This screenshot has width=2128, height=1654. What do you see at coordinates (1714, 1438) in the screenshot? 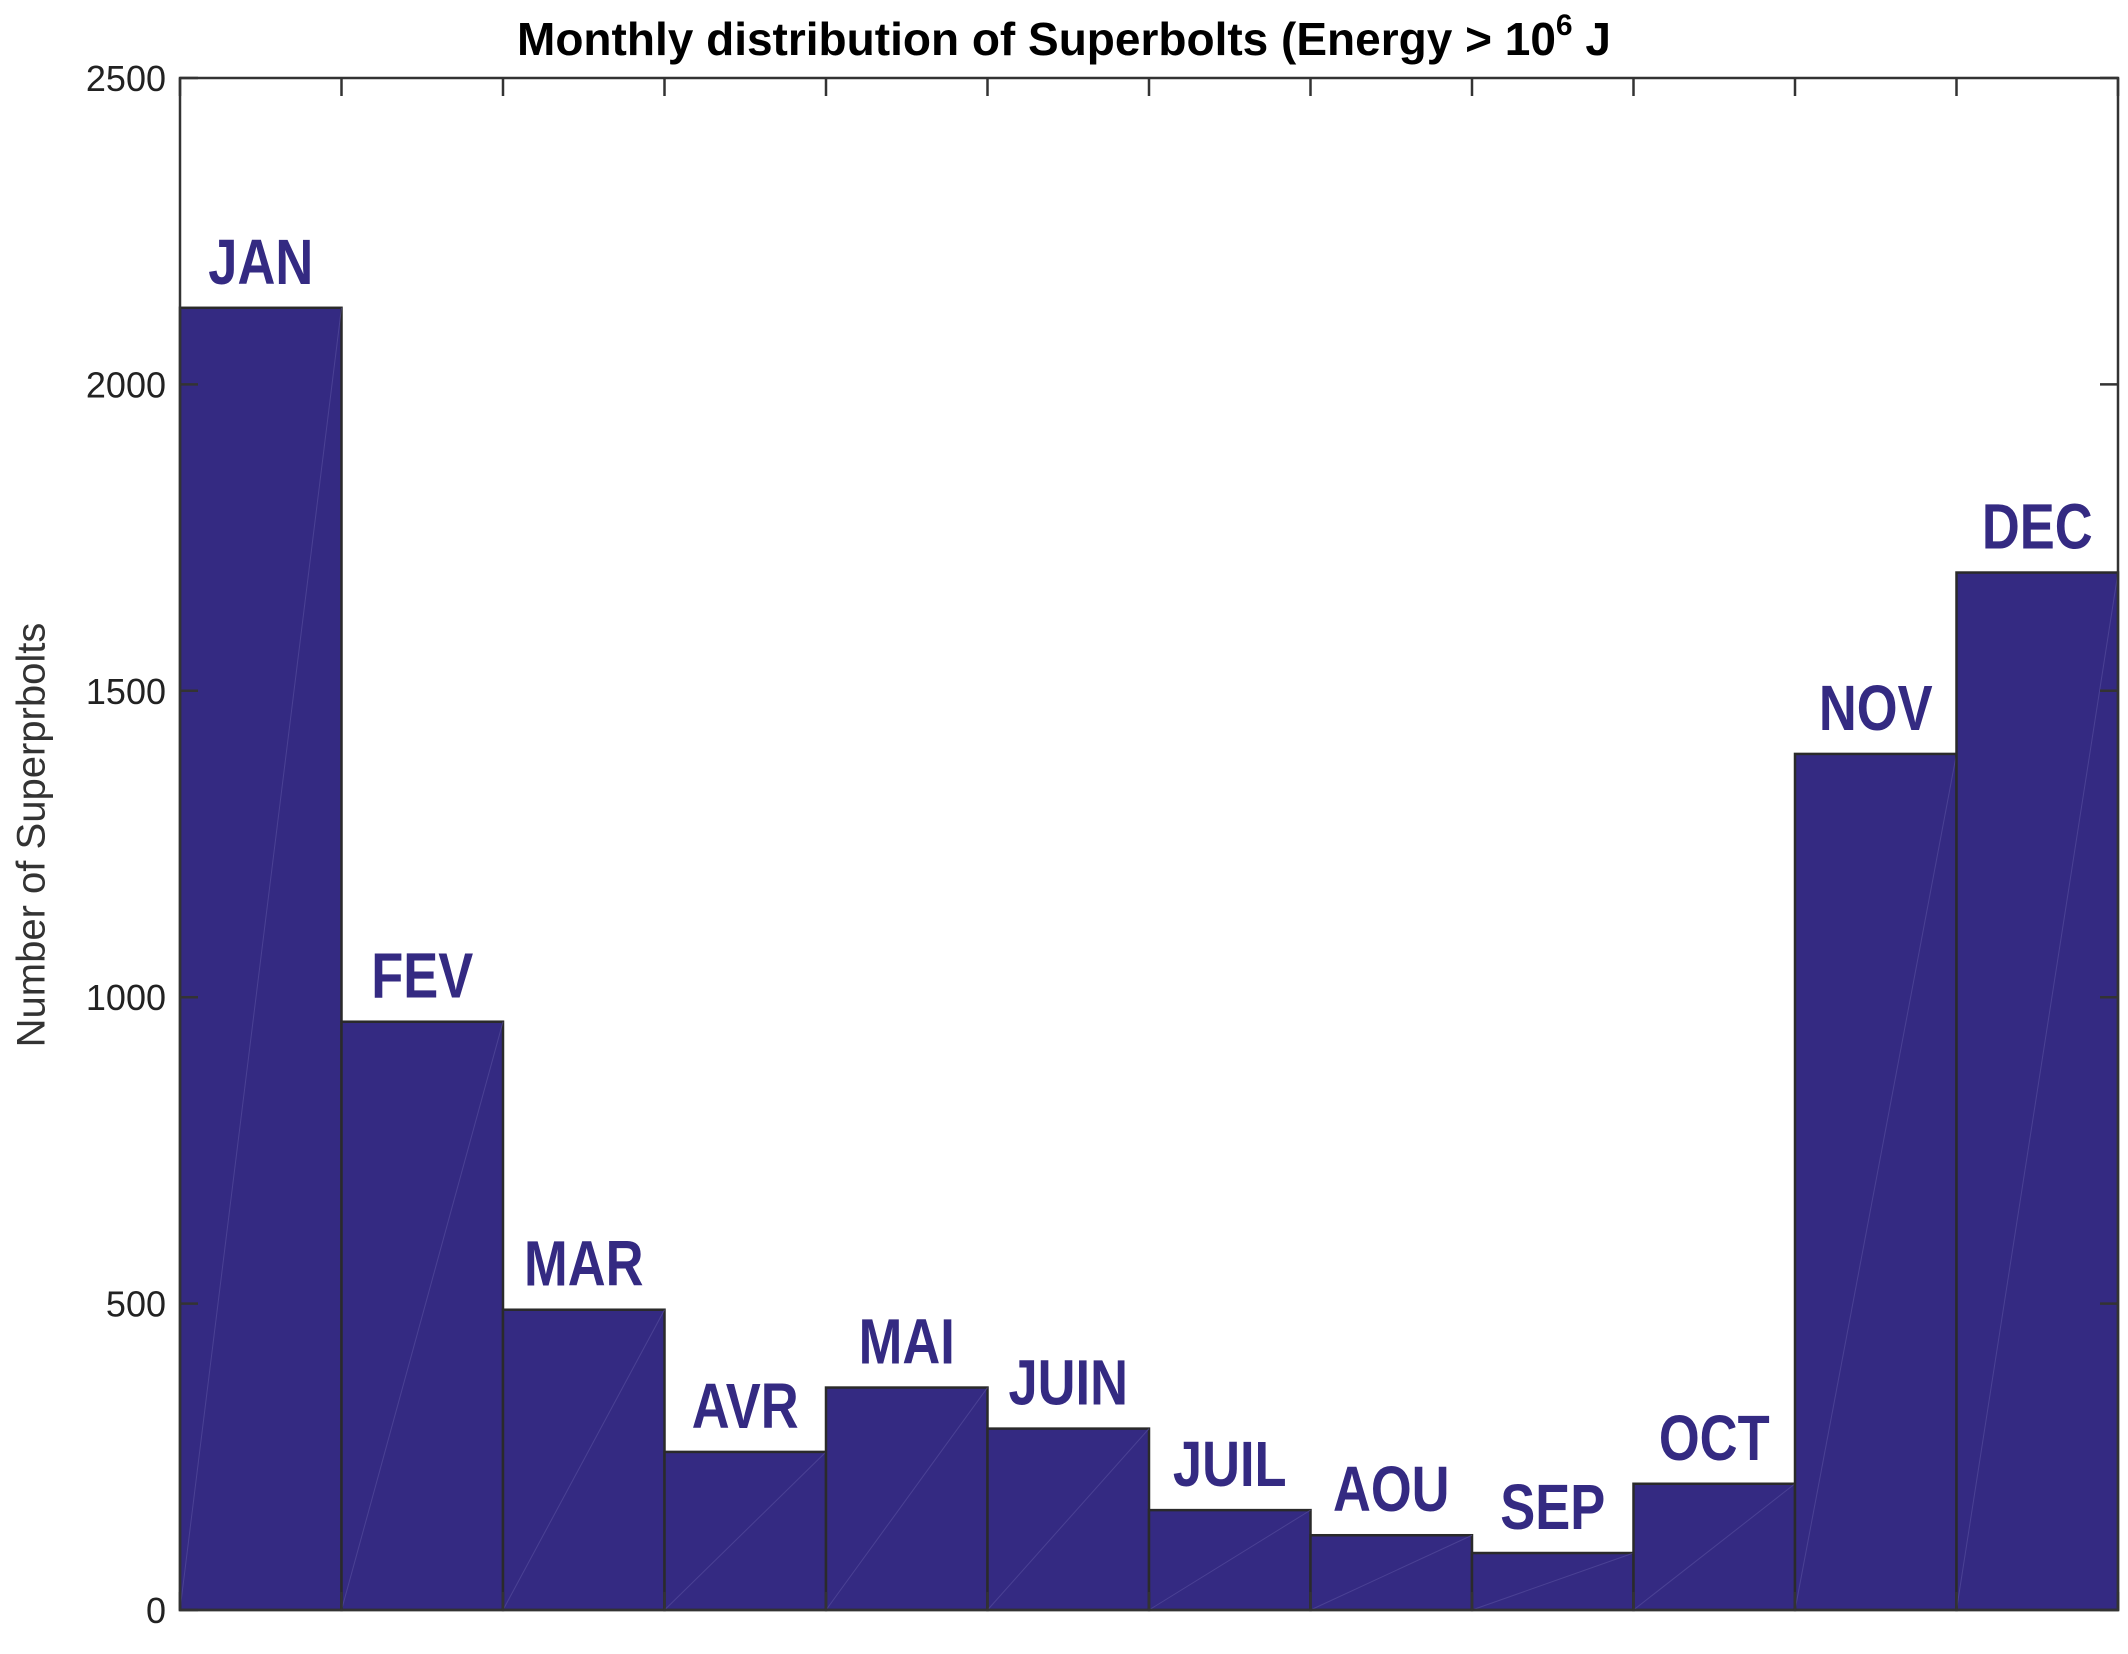
I see `bar-label-oct: OCT` at bounding box center [1714, 1438].